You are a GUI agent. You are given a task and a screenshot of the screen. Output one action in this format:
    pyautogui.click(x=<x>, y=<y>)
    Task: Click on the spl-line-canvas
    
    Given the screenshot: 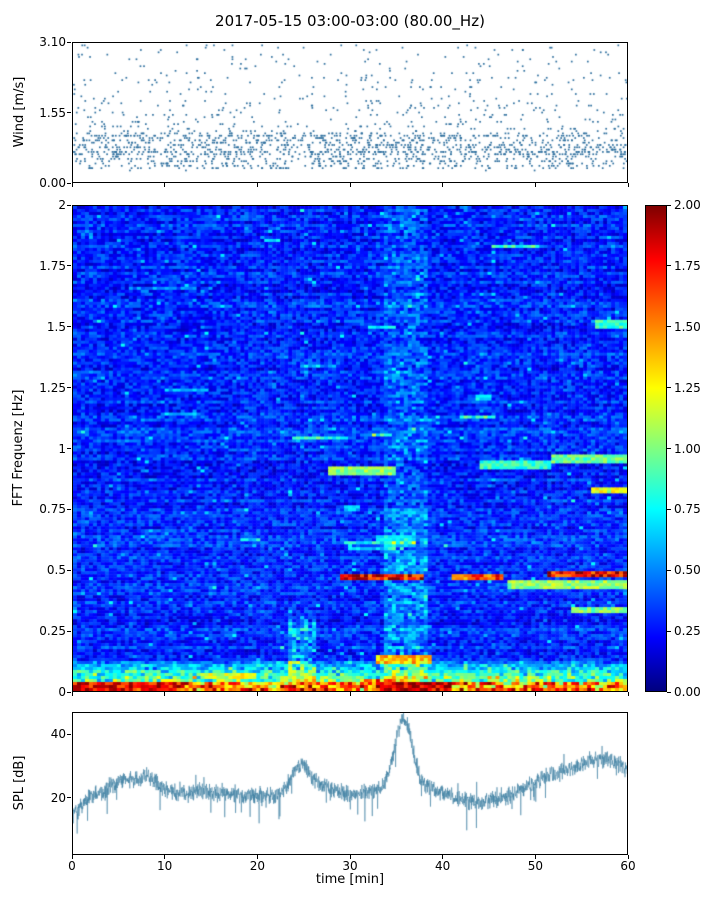 What is the action you would take?
    pyautogui.click(x=350, y=783)
    